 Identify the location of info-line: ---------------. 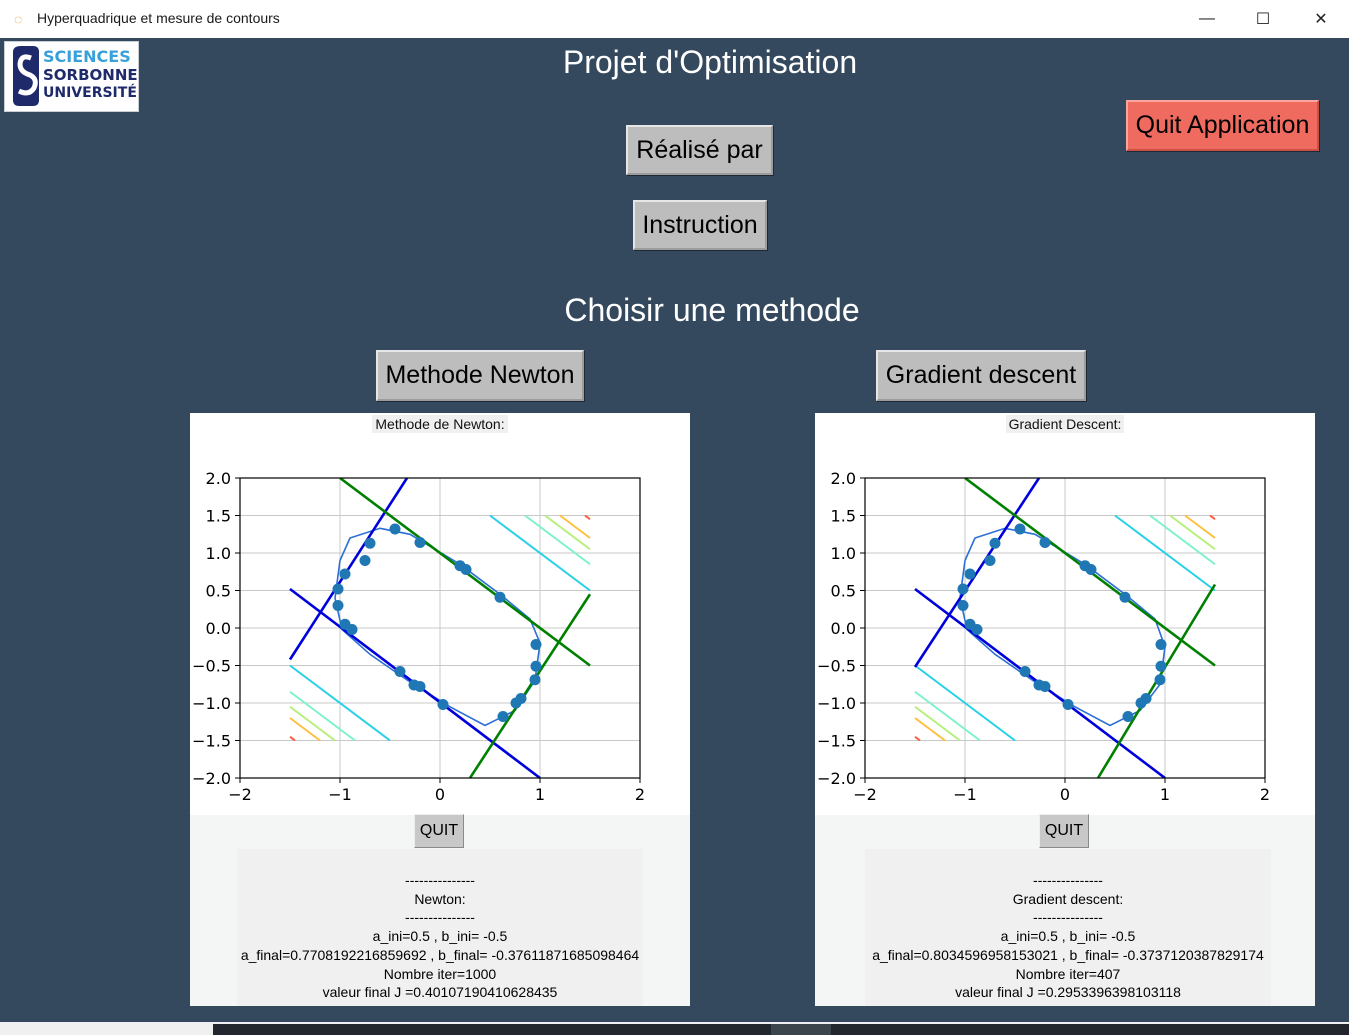
(440, 917).